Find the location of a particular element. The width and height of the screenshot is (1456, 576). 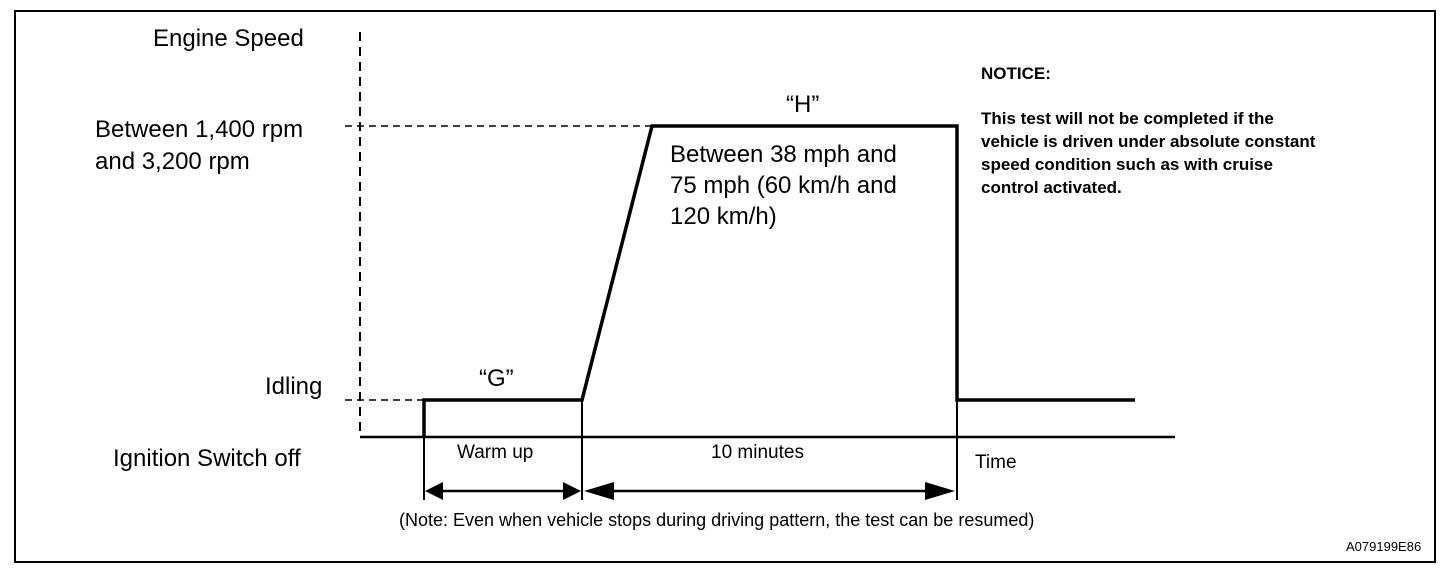

ten-minute-arrow-right-head is located at coordinates (940, 491).